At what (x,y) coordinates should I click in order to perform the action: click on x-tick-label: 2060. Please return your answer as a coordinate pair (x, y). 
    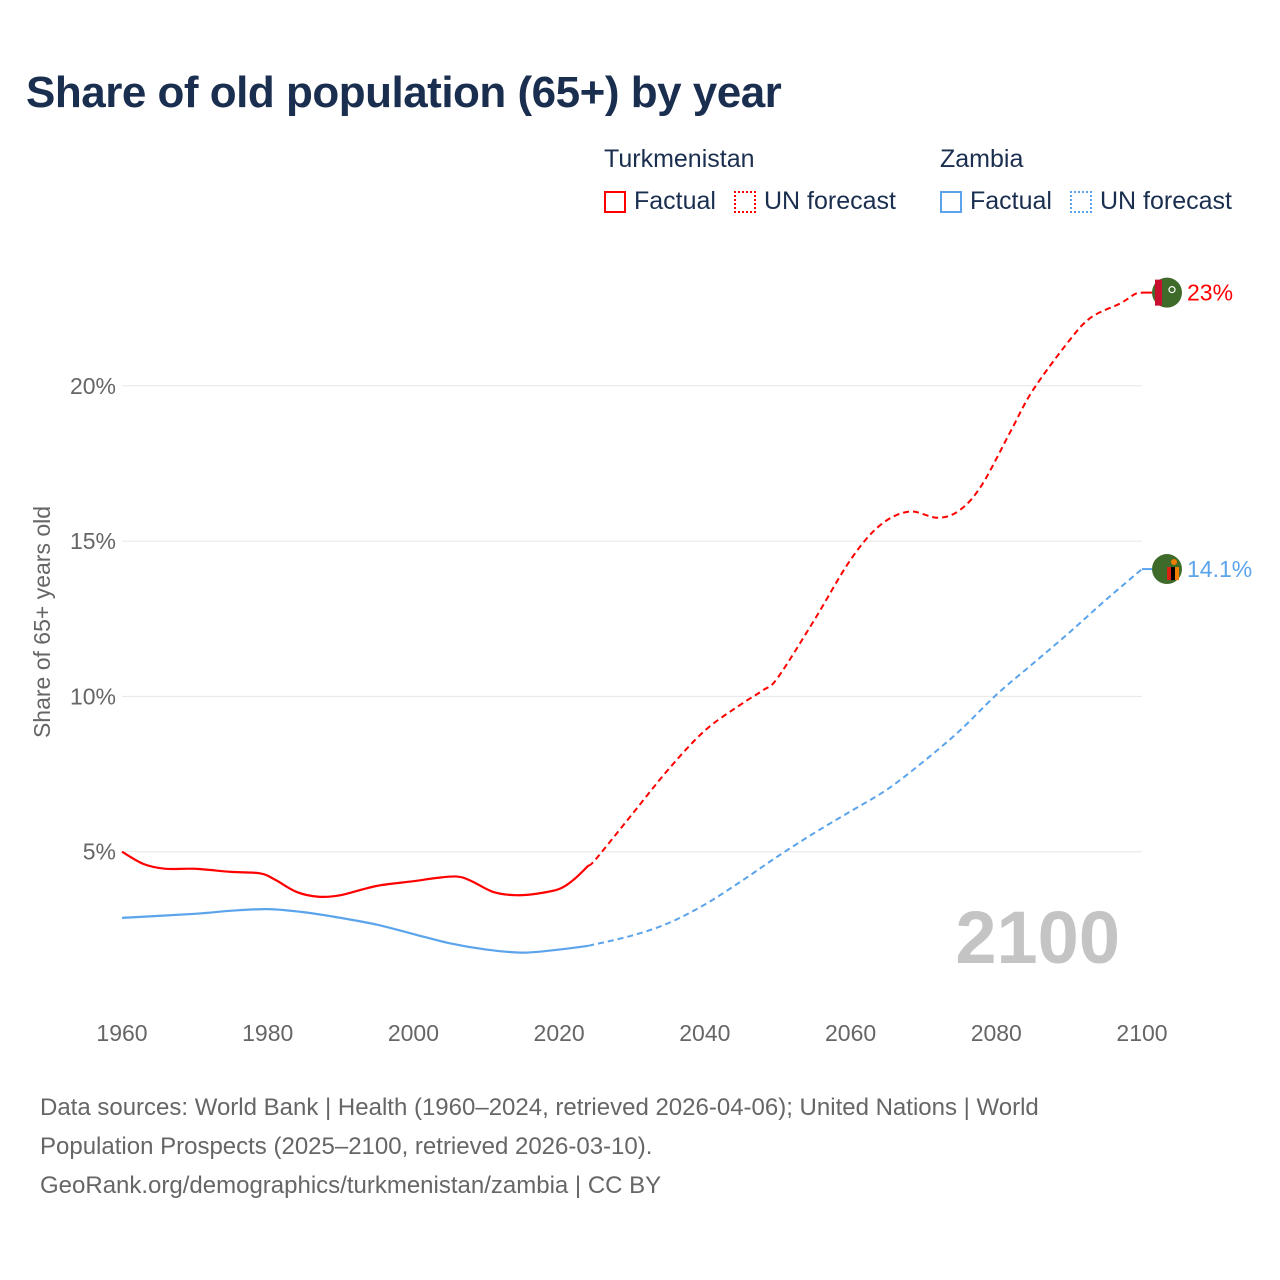
    Looking at the image, I should click on (850, 1033).